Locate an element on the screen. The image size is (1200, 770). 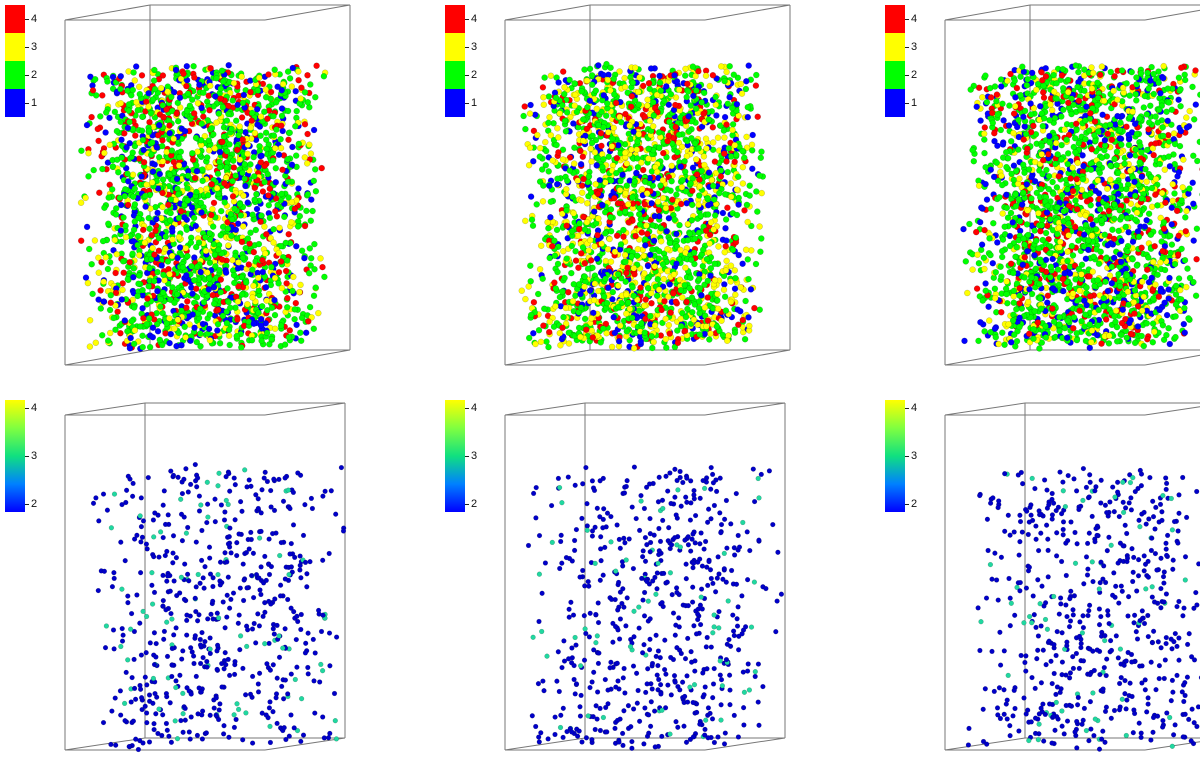
particle-box-view is located at coordinates (1072, 185).